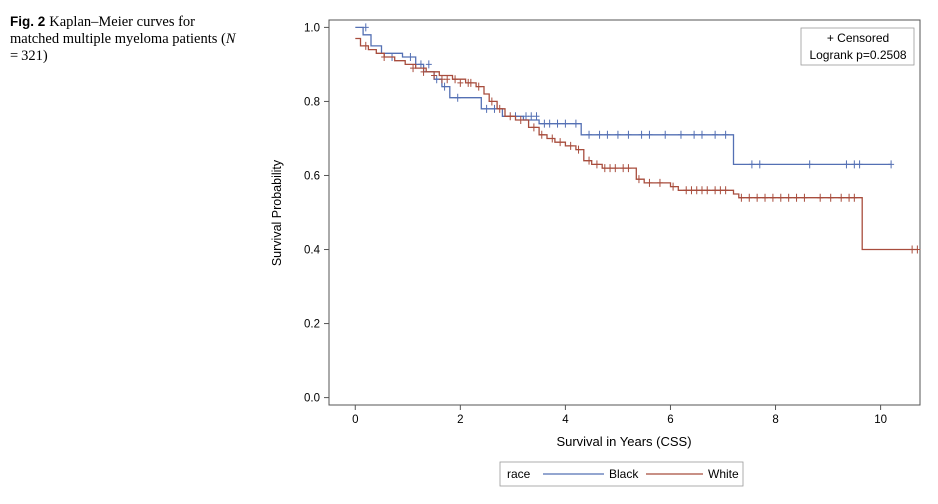  I want to click on censored-legend-label: + Censored, so click(858, 38).